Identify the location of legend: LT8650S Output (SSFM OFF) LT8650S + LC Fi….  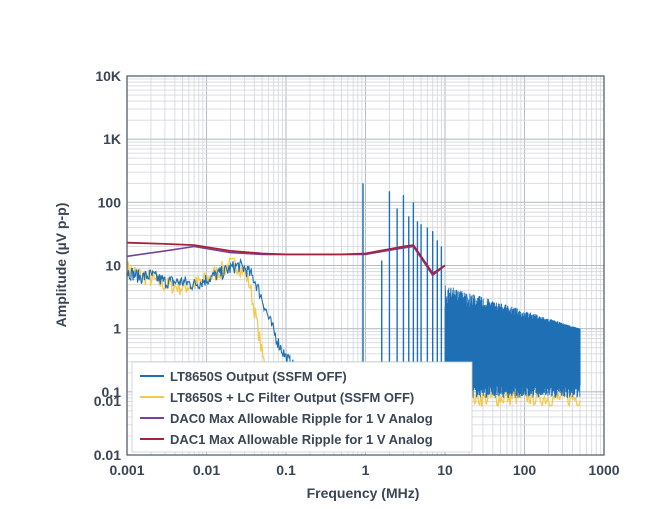
(302, 407).